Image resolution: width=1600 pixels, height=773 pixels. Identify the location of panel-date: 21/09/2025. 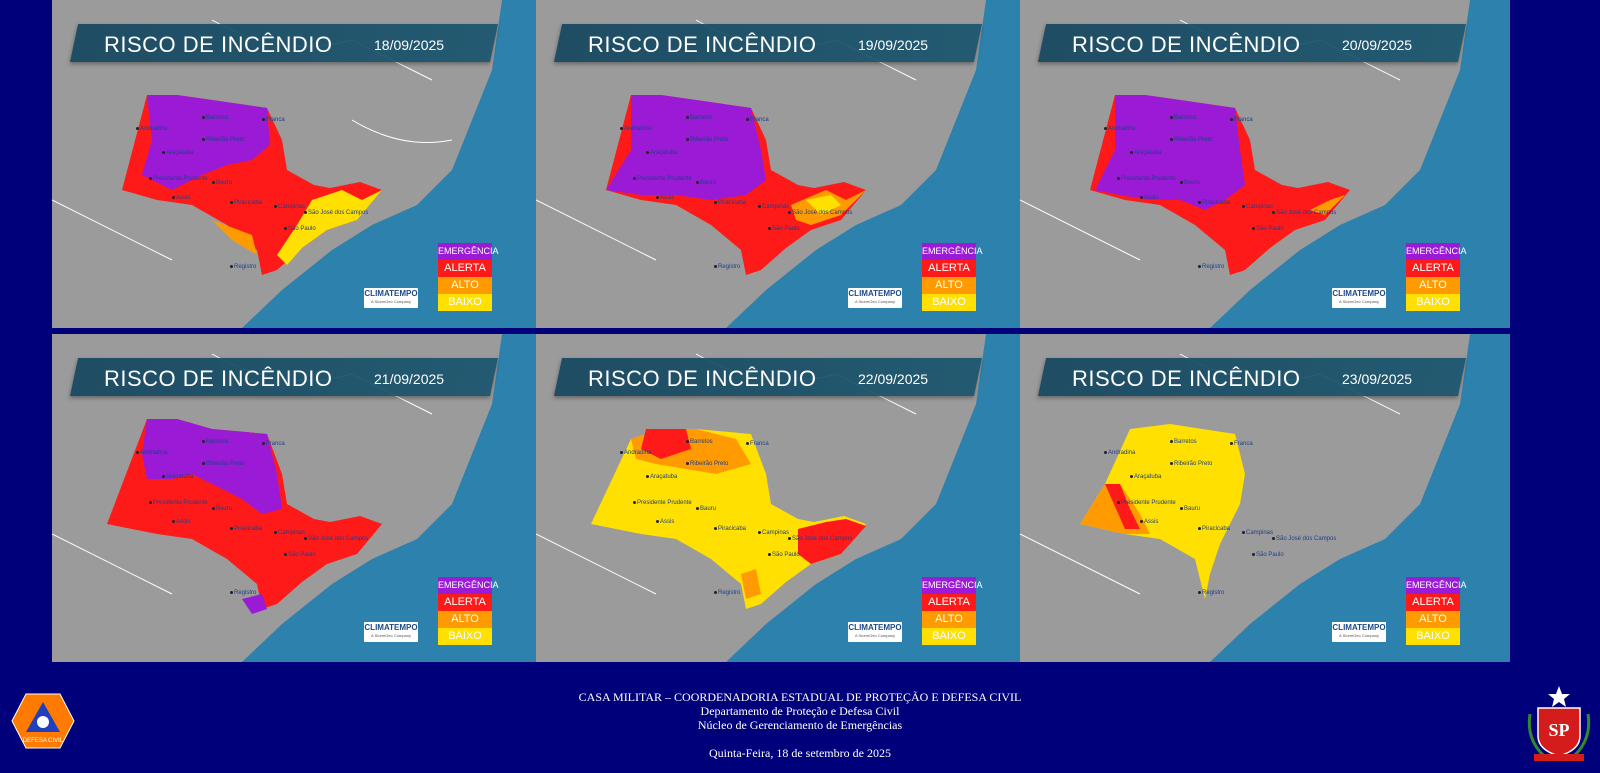
(409, 379).